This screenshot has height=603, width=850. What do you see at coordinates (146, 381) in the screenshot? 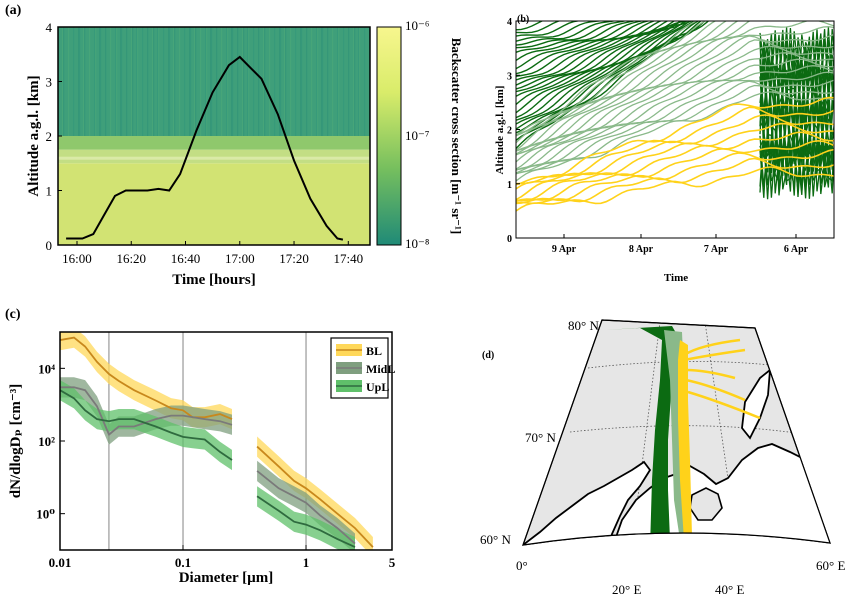
I see `band-bl` at bounding box center [146, 381].